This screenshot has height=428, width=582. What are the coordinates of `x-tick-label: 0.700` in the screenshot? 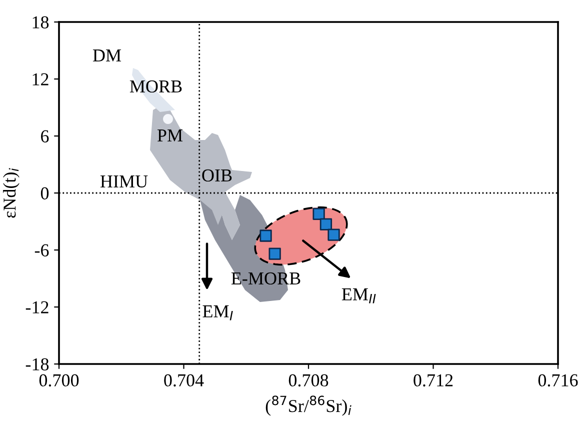 It's located at (59, 380).